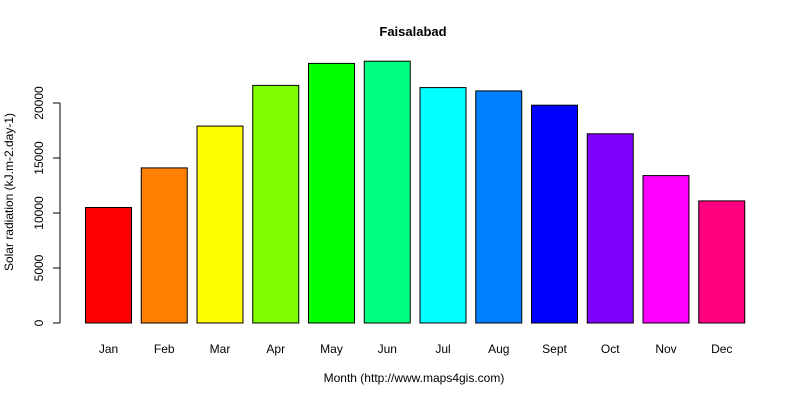  What do you see at coordinates (554, 214) in the screenshot?
I see `bar-sept` at bounding box center [554, 214].